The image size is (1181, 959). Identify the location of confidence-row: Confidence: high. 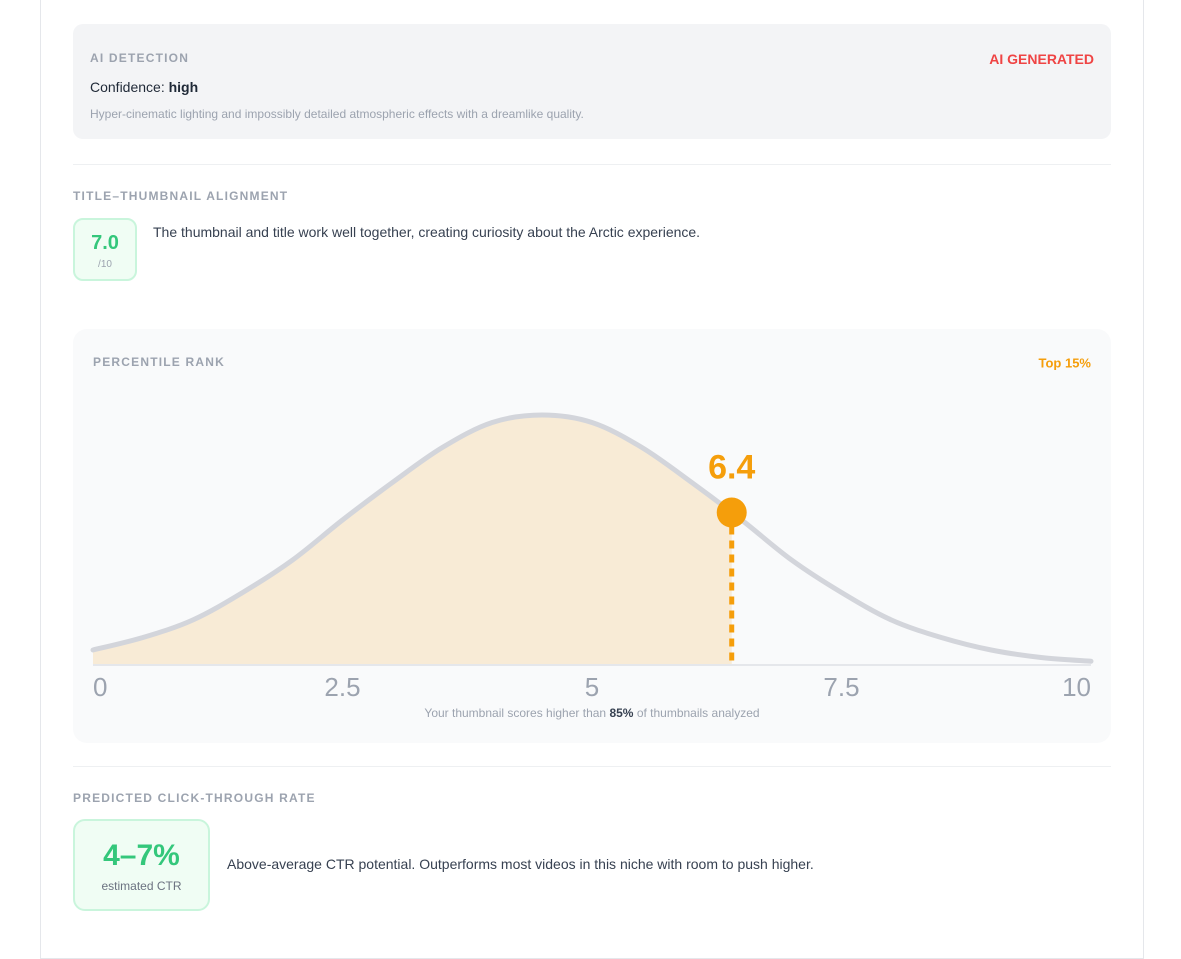
(144, 87).